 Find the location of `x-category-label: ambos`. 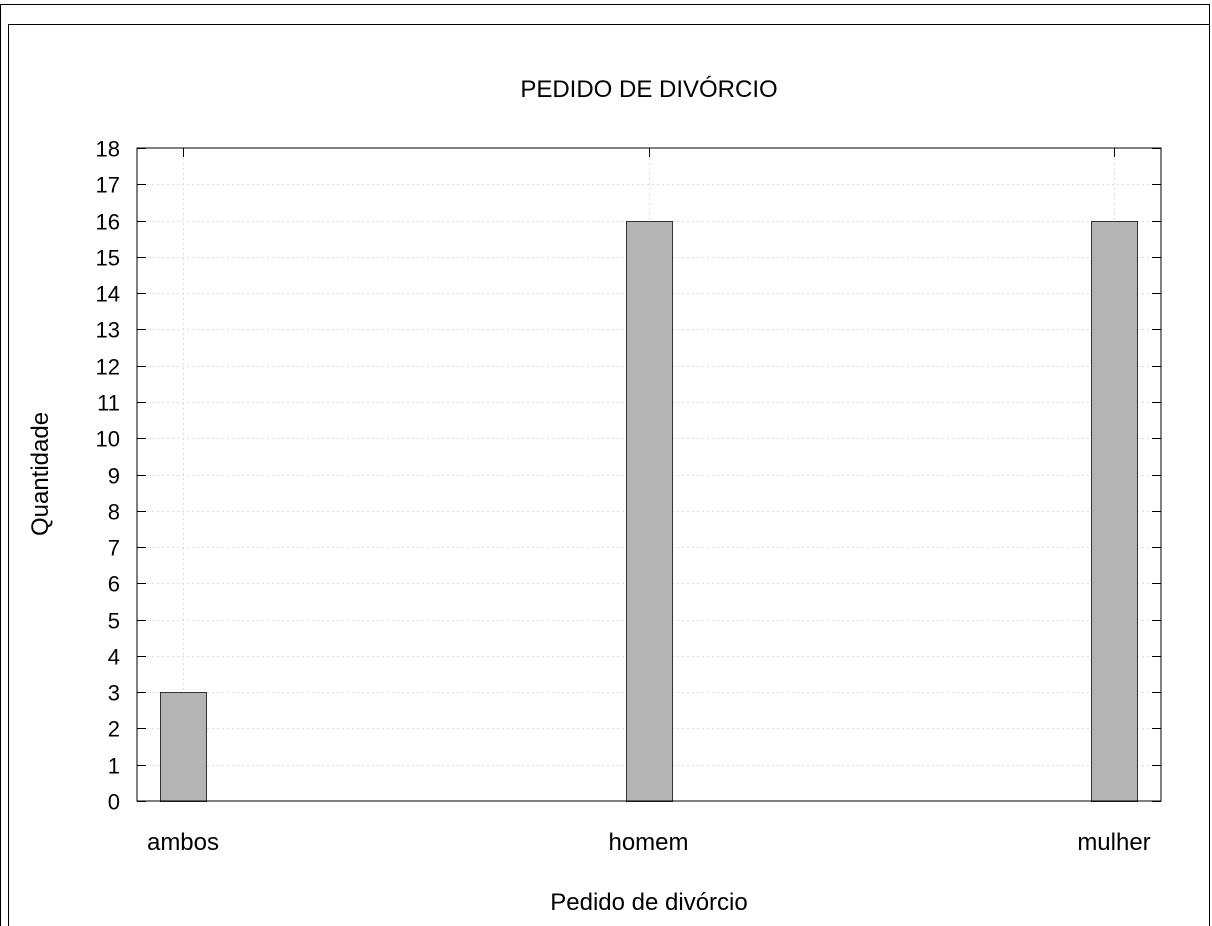

x-category-label: ambos is located at coordinates (183, 842).